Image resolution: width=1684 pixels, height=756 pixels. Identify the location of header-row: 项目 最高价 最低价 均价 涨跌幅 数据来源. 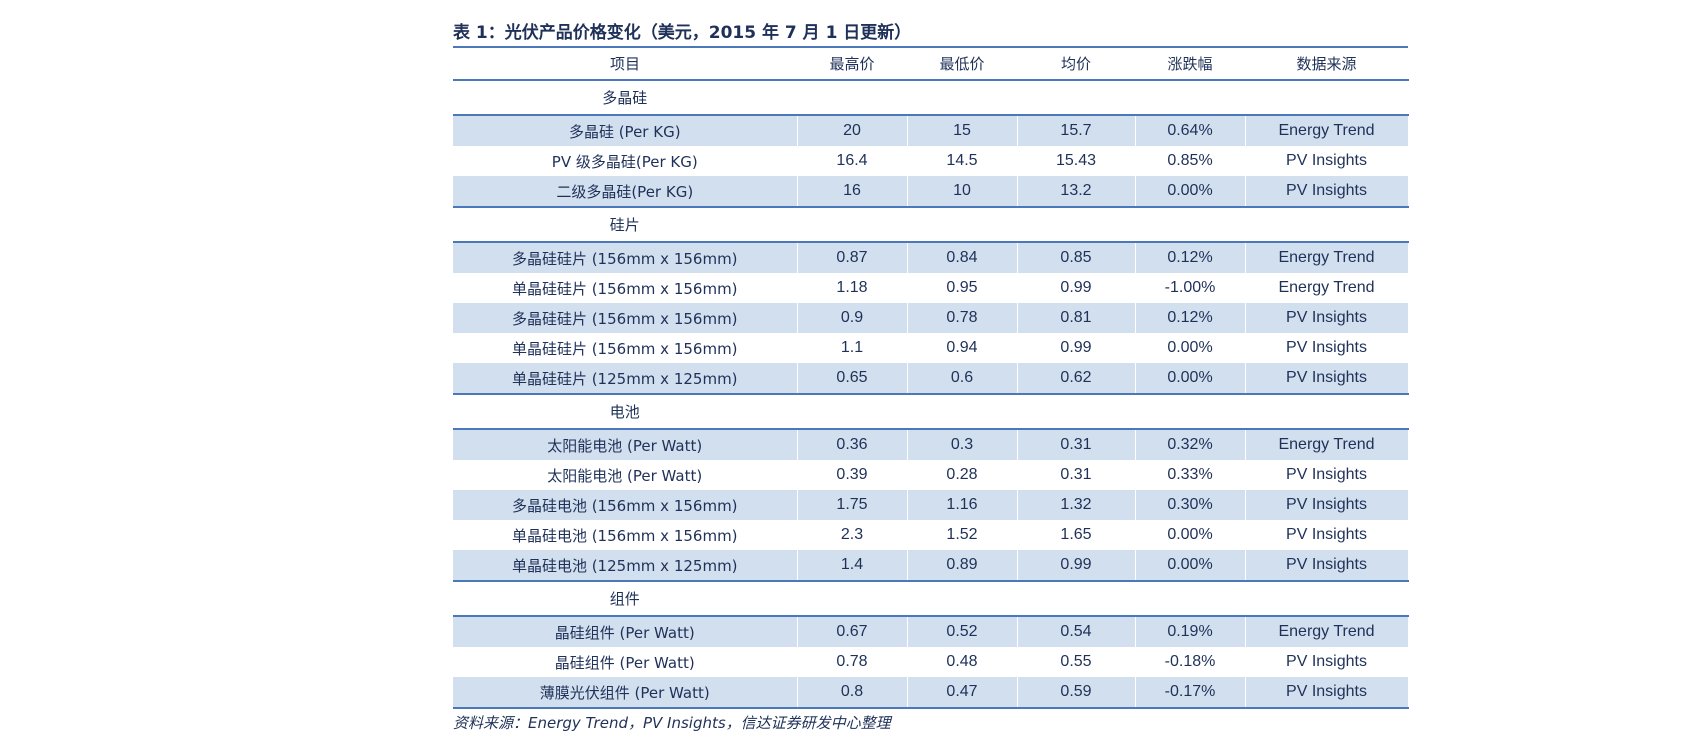
(930, 63).